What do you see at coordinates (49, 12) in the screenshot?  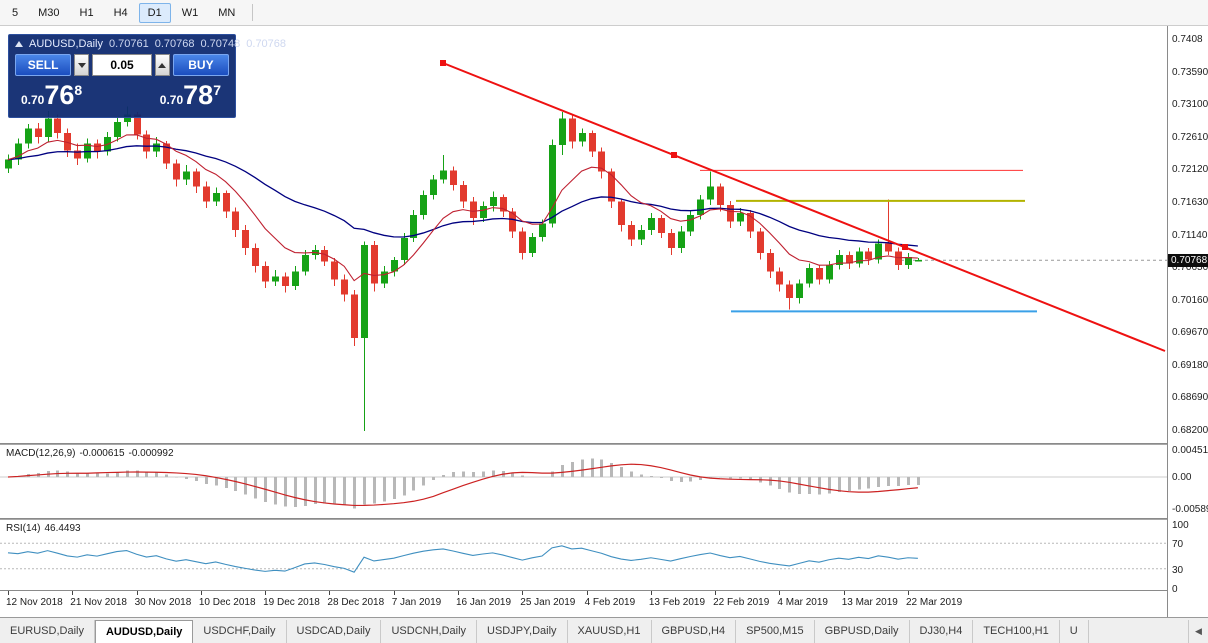 I see `timeframe-button-m30: M30` at bounding box center [49, 12].